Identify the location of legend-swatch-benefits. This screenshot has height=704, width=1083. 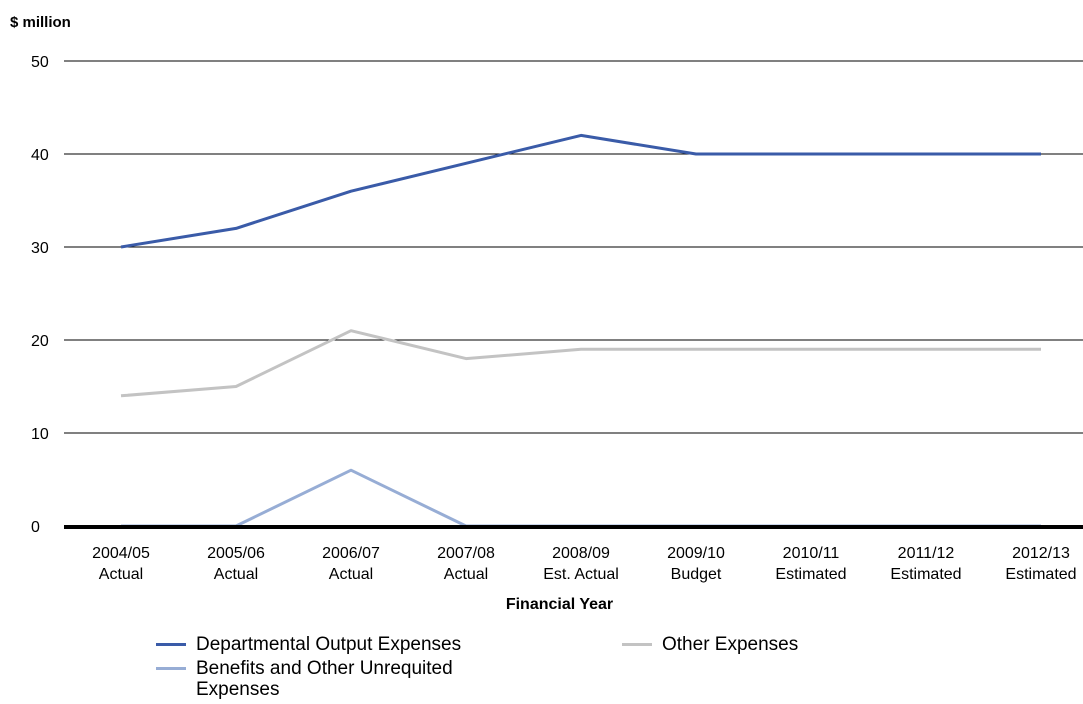
(171, 668).